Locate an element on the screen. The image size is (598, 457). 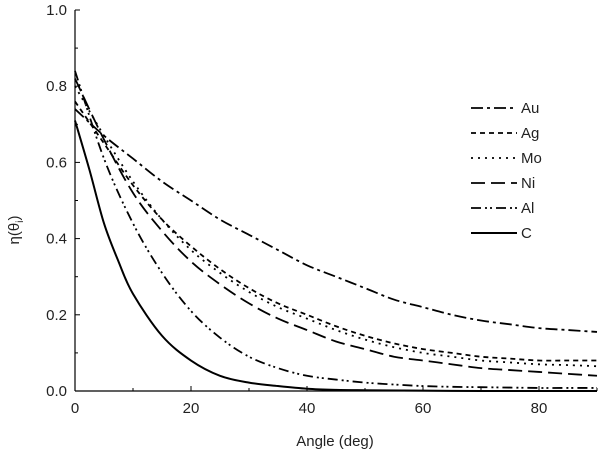
legend-label-mo: Mo is located at coordinates (531, 158).